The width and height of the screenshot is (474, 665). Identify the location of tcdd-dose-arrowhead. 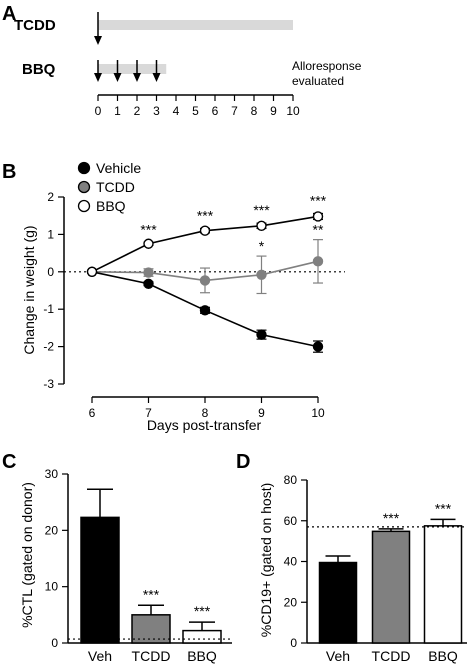
(98, 40).